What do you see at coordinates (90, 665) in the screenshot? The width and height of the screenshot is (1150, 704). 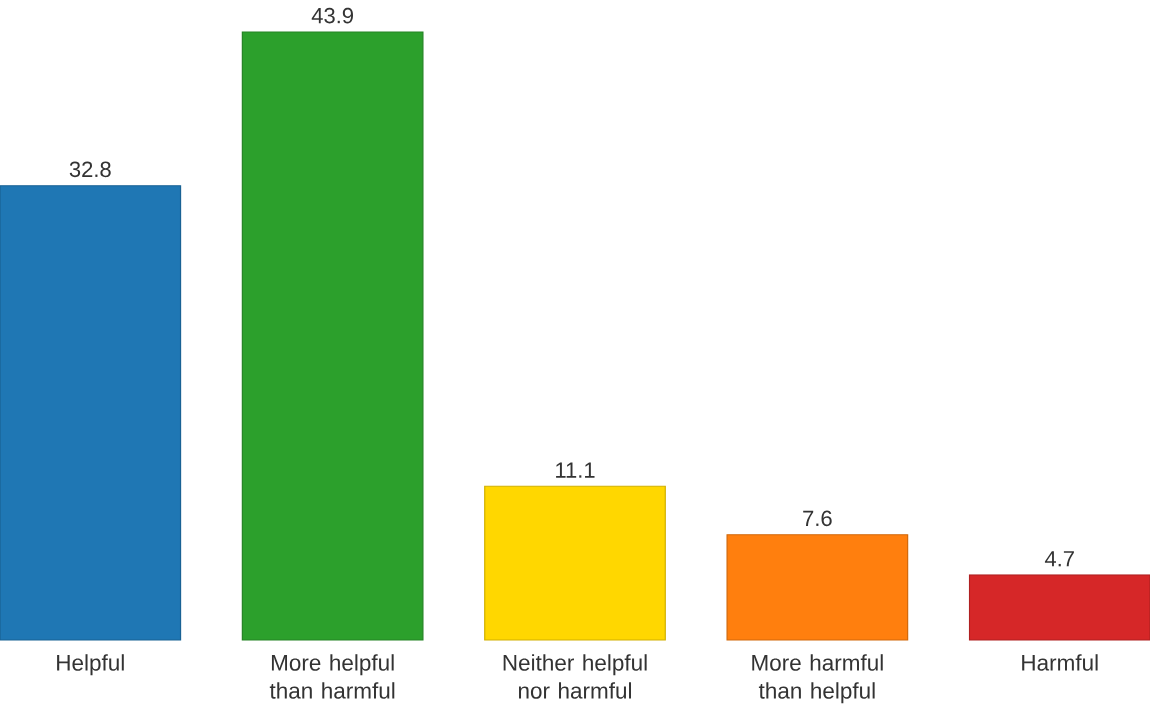 I see `x-tick-label: Helpful` at bounding box center [90, 665].